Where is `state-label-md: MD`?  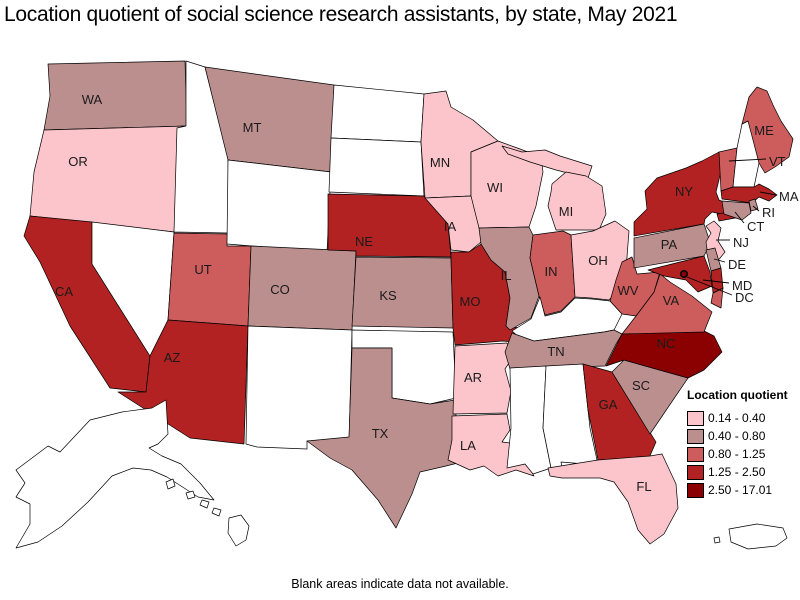 state-label-md: MD is located at coordinates (742, 285).